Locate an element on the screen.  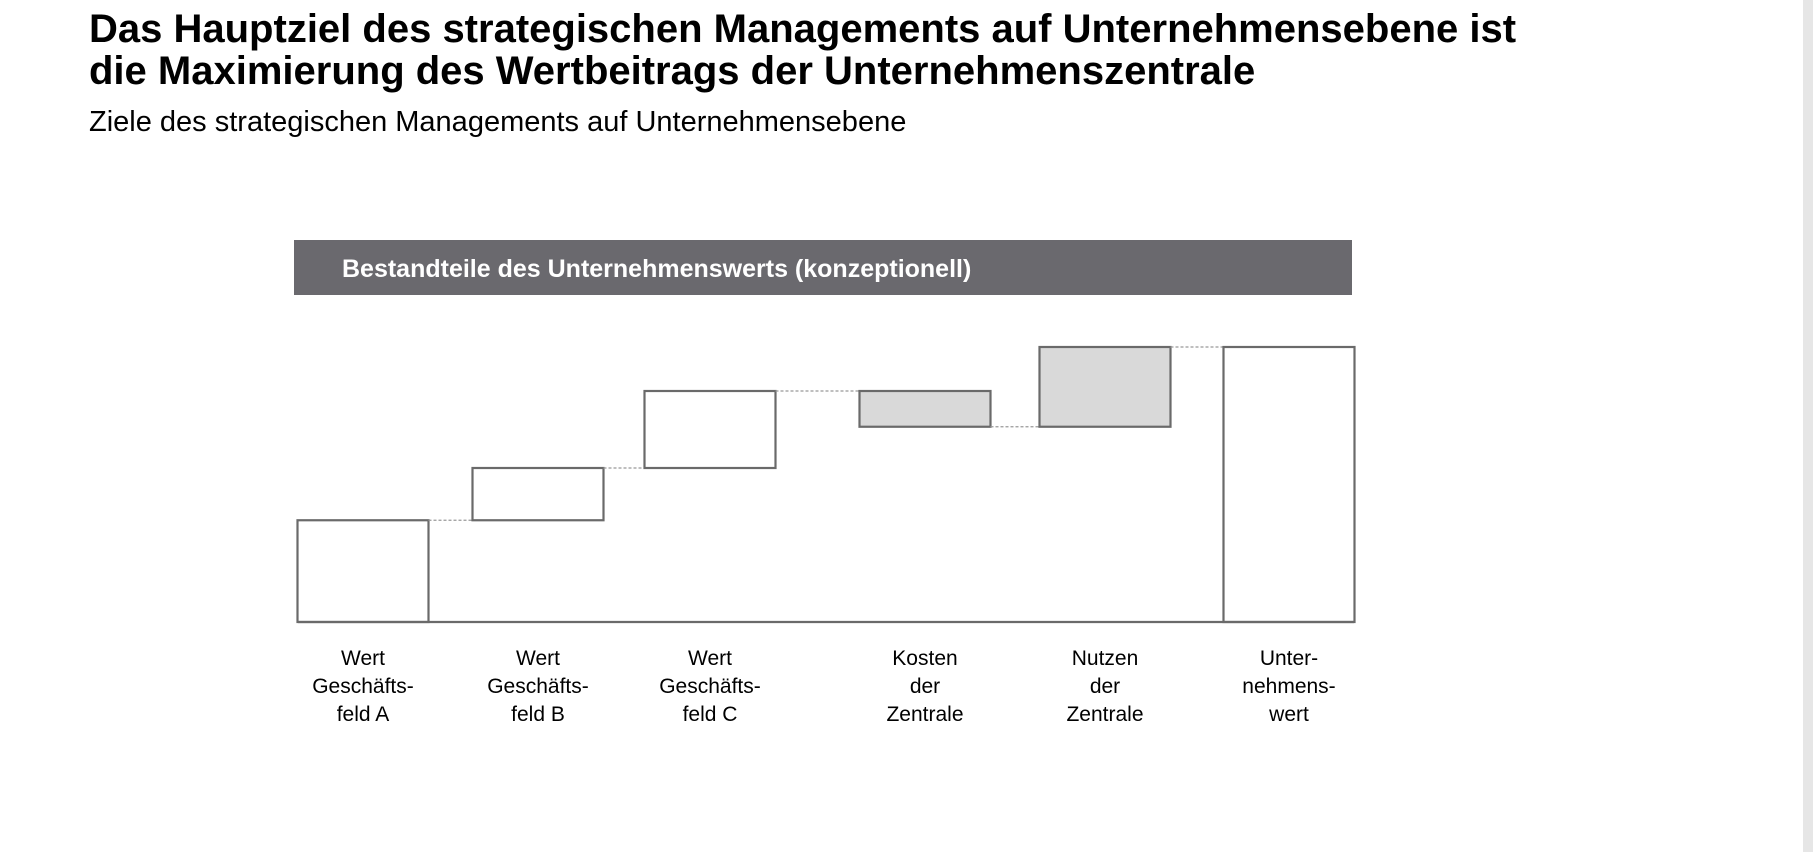
category-label: Kosten is located at coordinates (924, 658).